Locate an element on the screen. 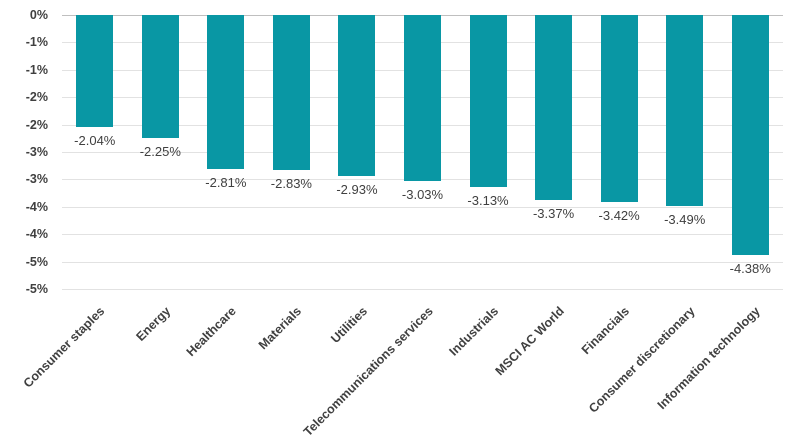  x-axis-category-label-telecommunications-services: Telecommunications services is located at coordinates (368, 372).